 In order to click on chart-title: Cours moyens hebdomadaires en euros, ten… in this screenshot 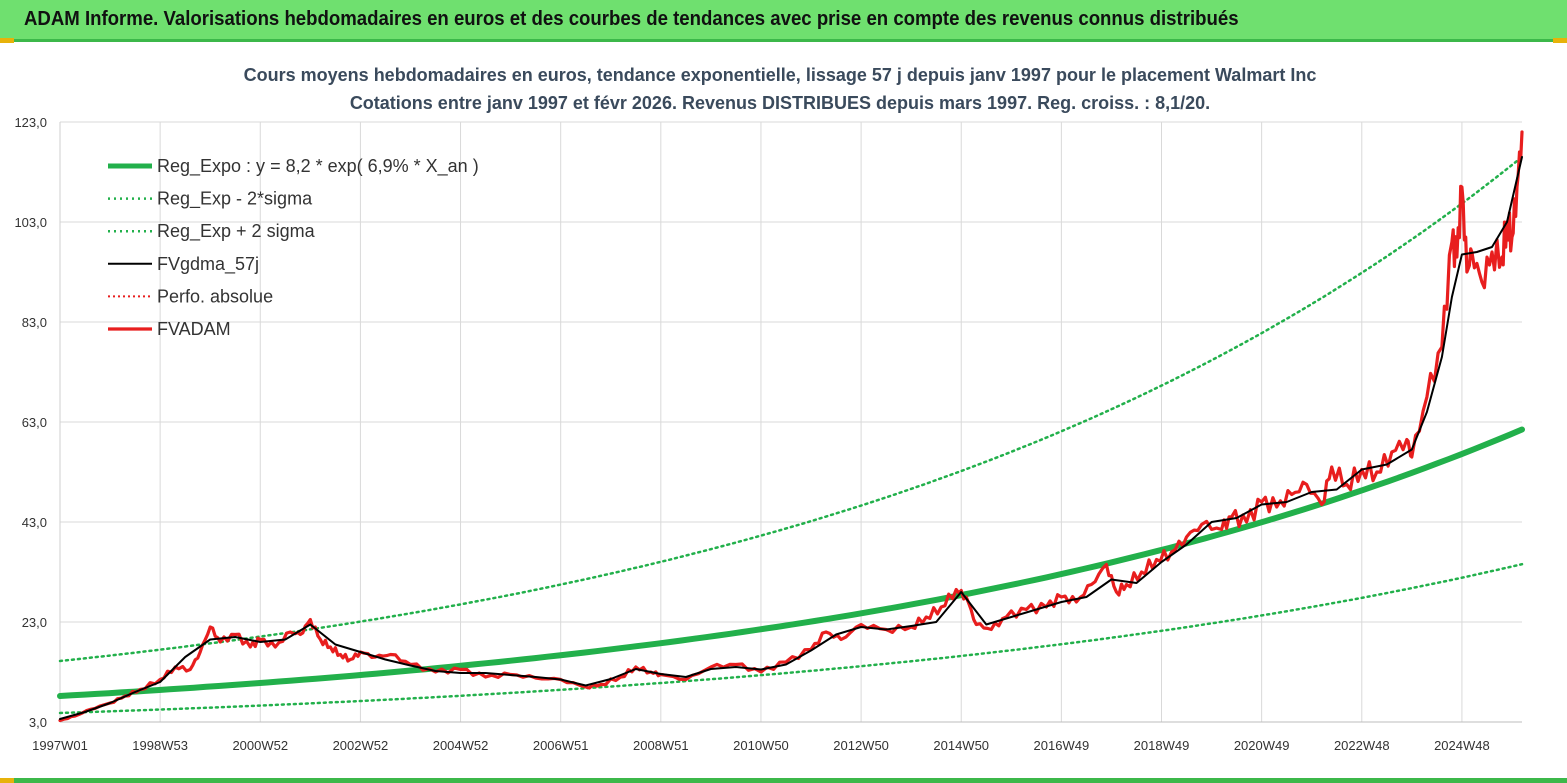, I will do `click(780, 75)`.